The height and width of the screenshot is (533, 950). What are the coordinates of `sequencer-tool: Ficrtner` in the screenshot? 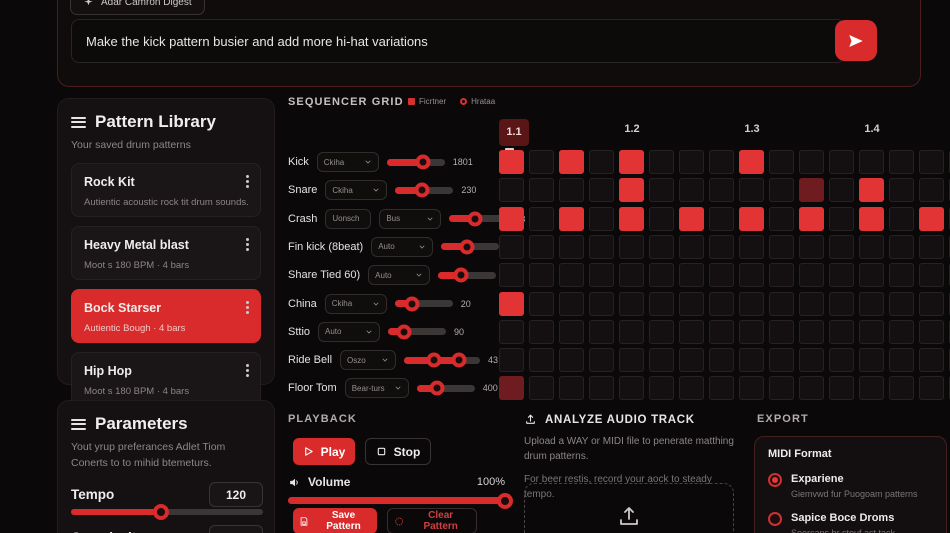 It's located at (427, 101).